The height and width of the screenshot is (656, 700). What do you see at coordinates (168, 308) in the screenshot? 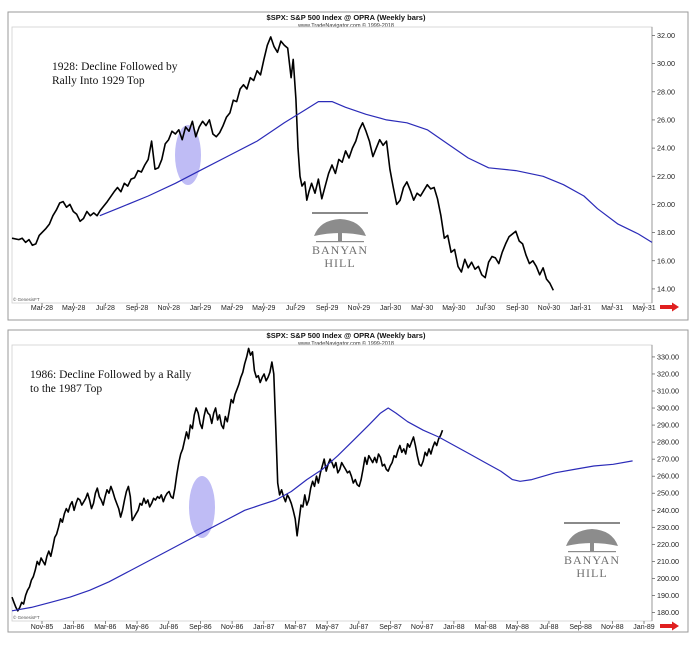
I see `x-tick-label: Nov-28` at bounding box center [168, 308].